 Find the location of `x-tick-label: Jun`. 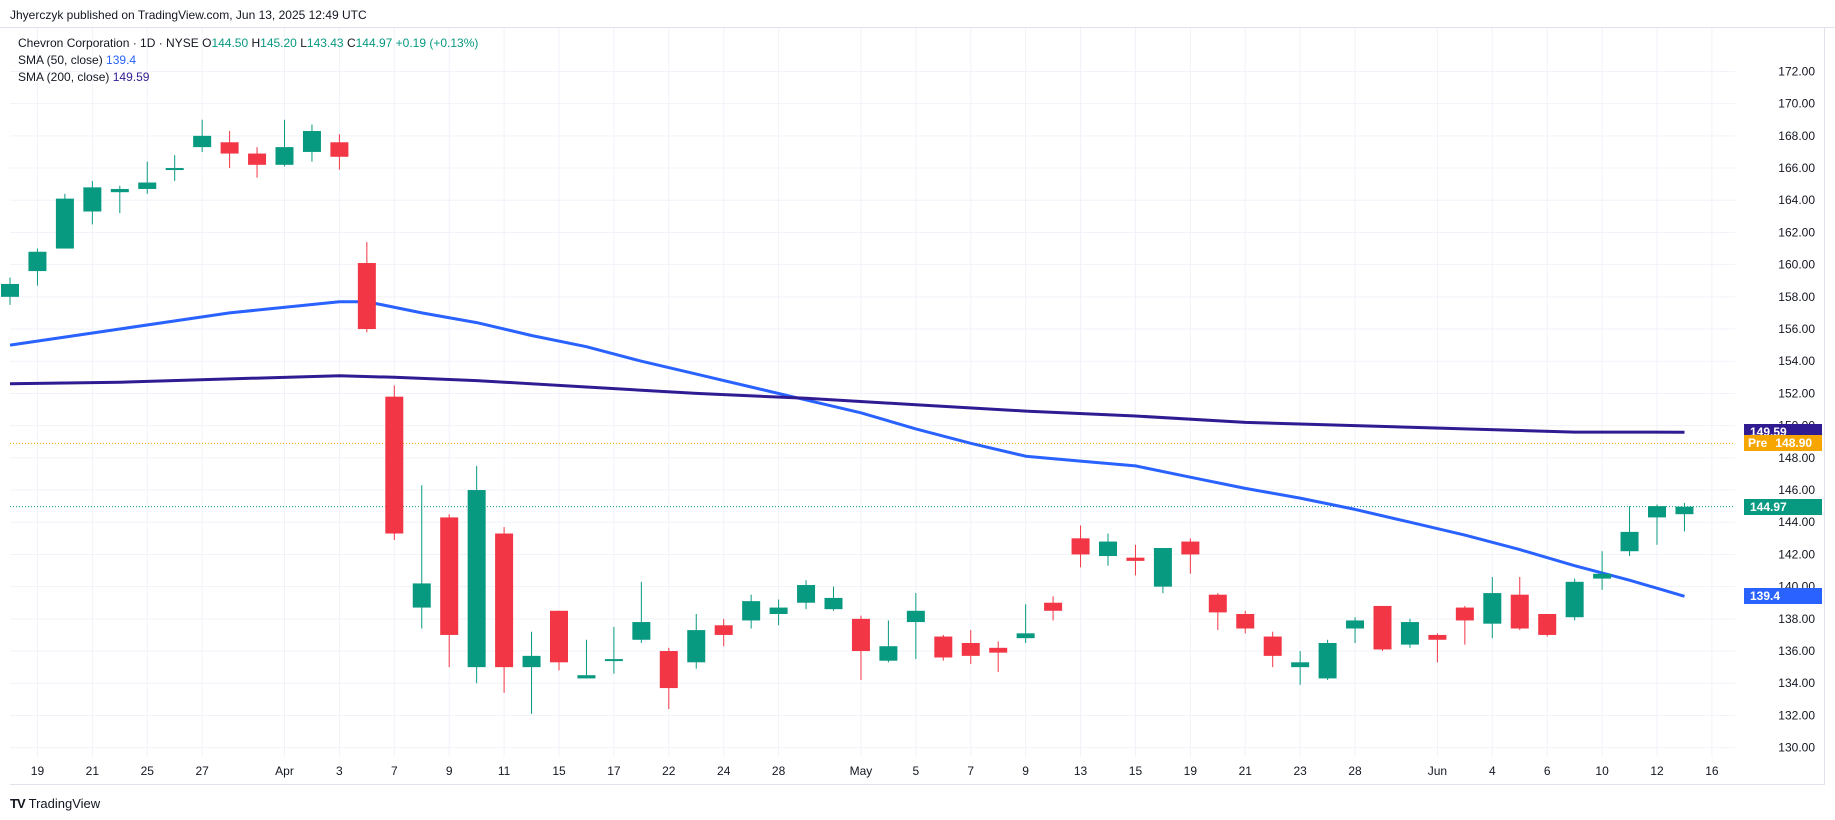

x-tick-label: Jun is located at coordinates (1437, 771).